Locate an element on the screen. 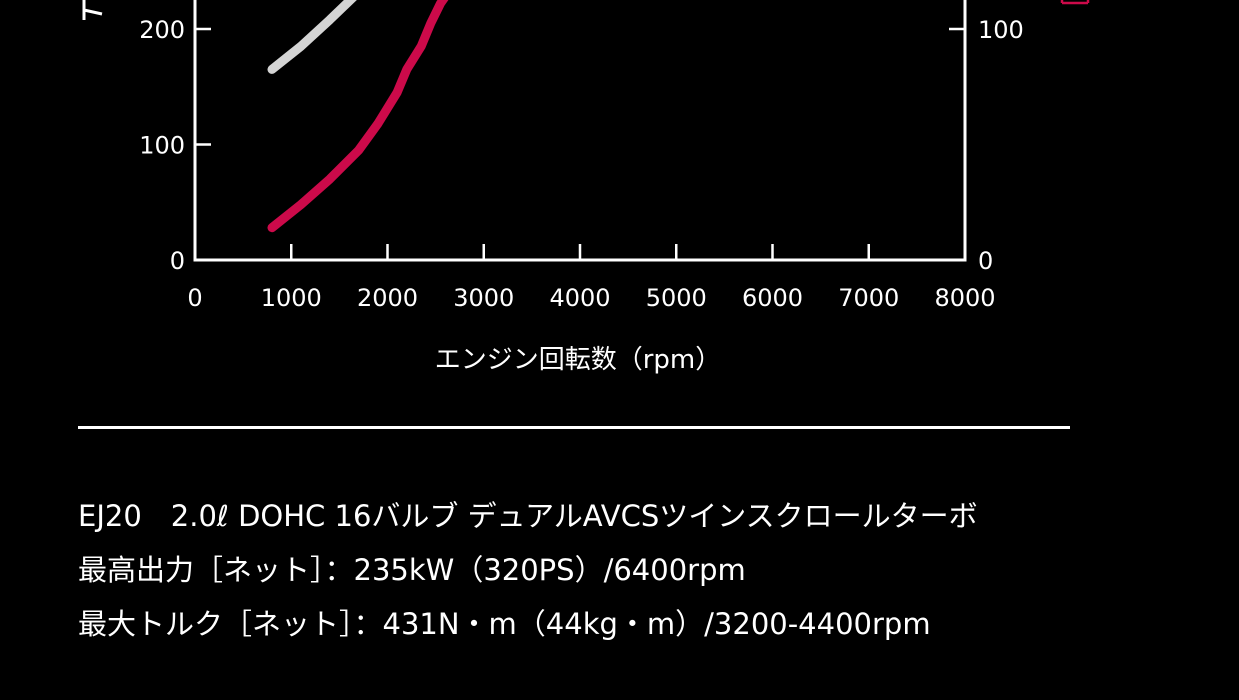 Image resolution: width=1239 pixels, height=700 pixels. left-axis-title-fragment is located at coordinates (92, 10).